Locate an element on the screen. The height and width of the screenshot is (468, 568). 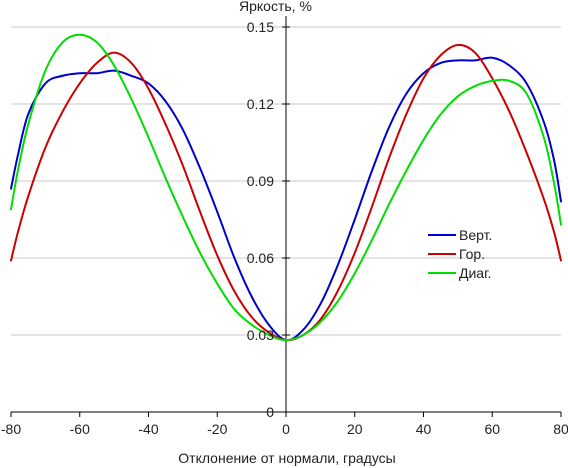
x-axis-title: Отклонение от нормали, градусы is located at coordinates (286, 458).